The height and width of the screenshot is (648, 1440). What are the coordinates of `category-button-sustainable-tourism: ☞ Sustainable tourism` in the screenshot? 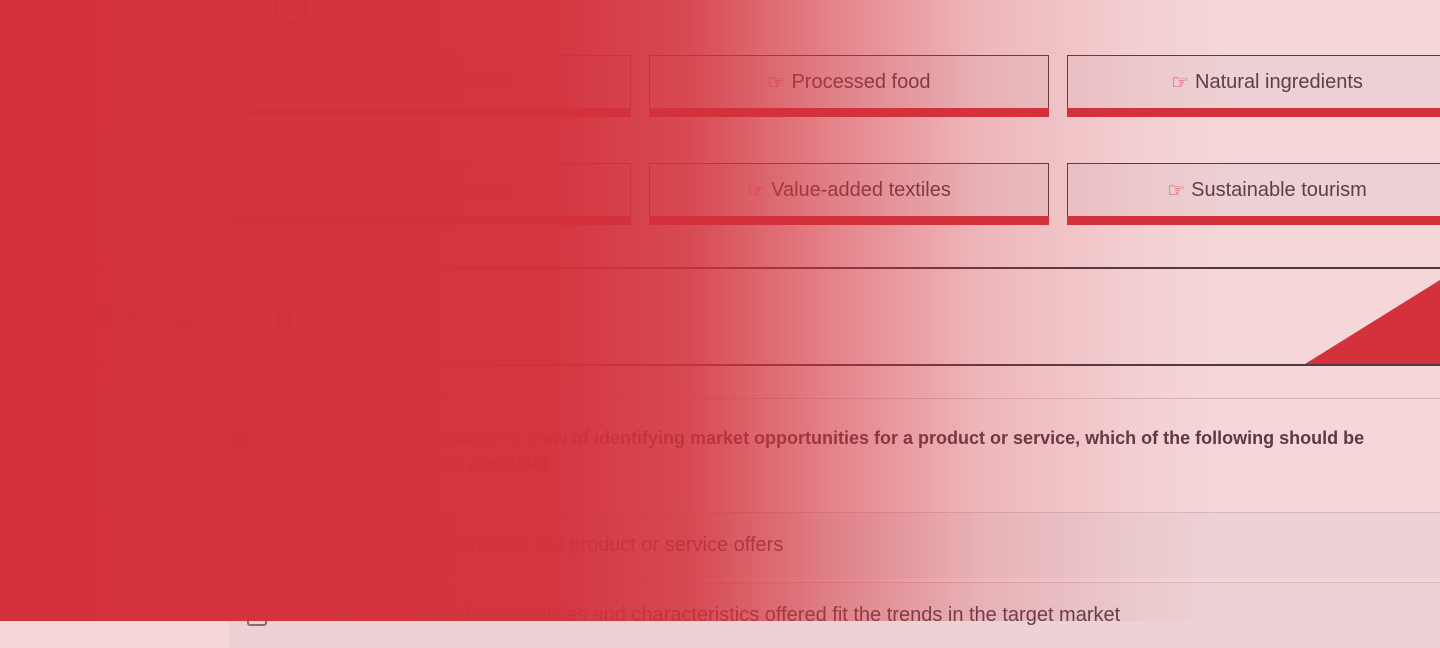 It's located at (1253, 194).